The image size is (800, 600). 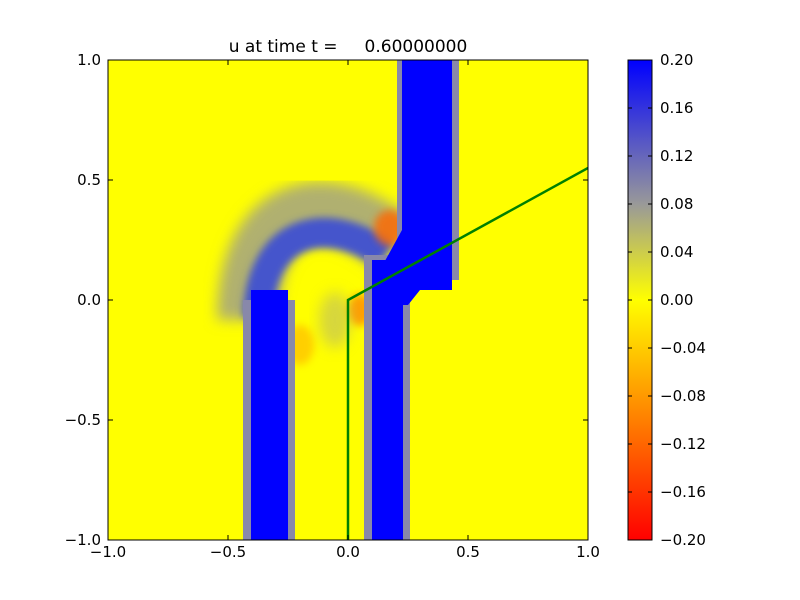 I want to click on x-tick-label: −0.5, so click(x=228, y=552).